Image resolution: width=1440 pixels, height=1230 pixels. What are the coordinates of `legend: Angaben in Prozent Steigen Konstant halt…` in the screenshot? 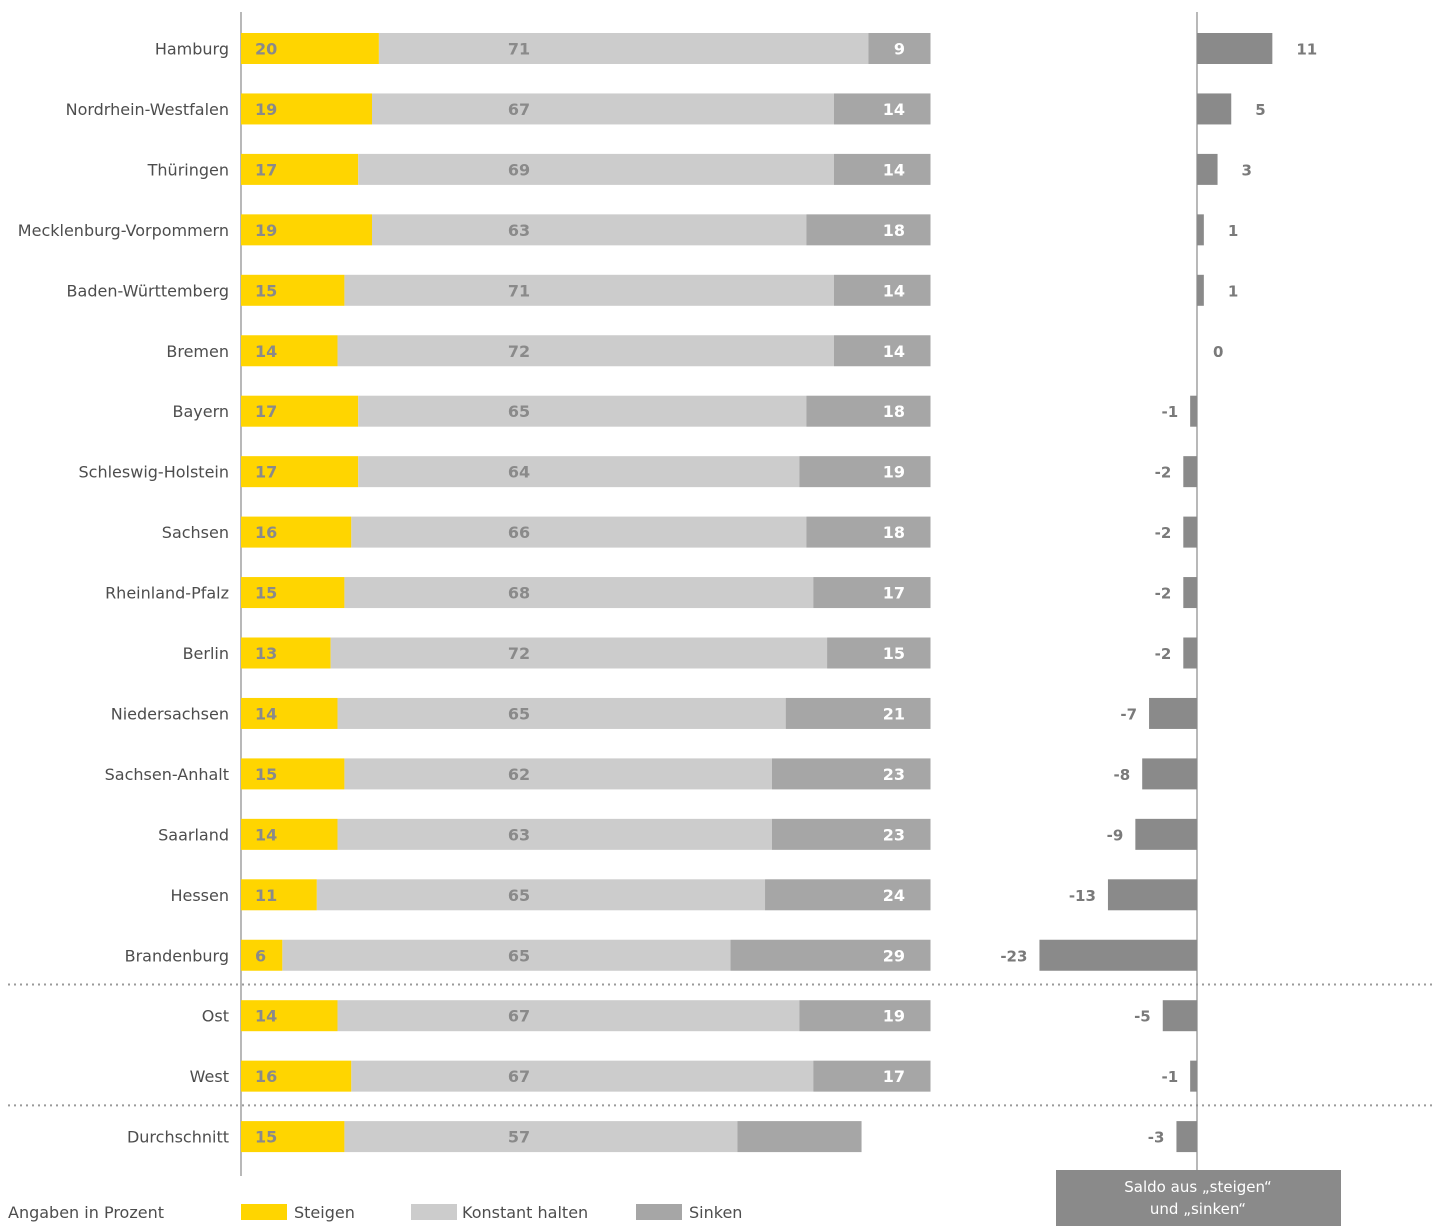 It's located at (674, 1198).